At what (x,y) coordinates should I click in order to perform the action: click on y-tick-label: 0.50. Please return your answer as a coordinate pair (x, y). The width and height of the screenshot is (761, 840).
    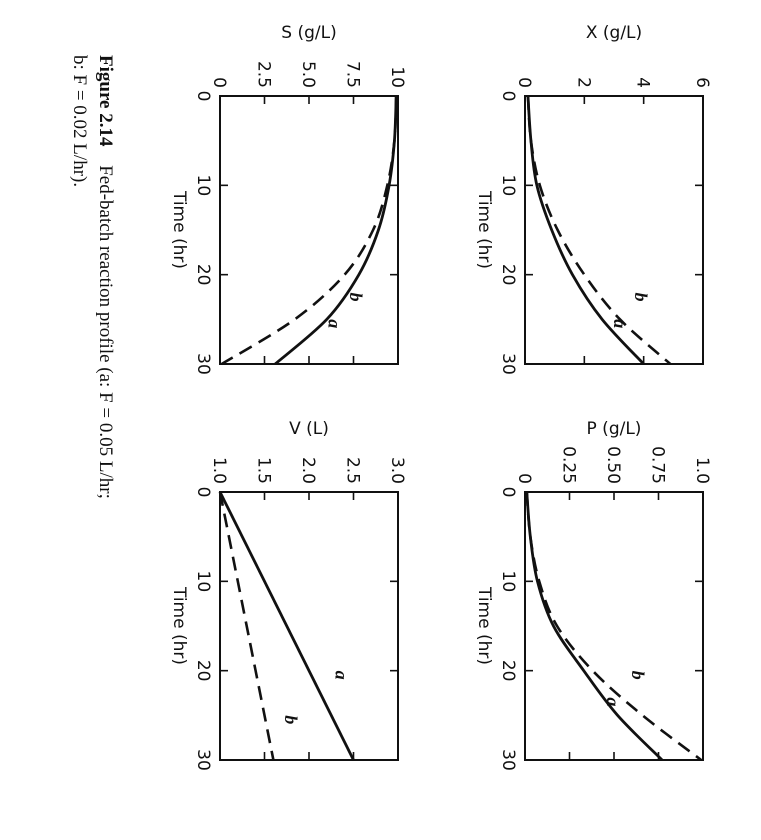
    Looking at the image, I should click on (613, 465).